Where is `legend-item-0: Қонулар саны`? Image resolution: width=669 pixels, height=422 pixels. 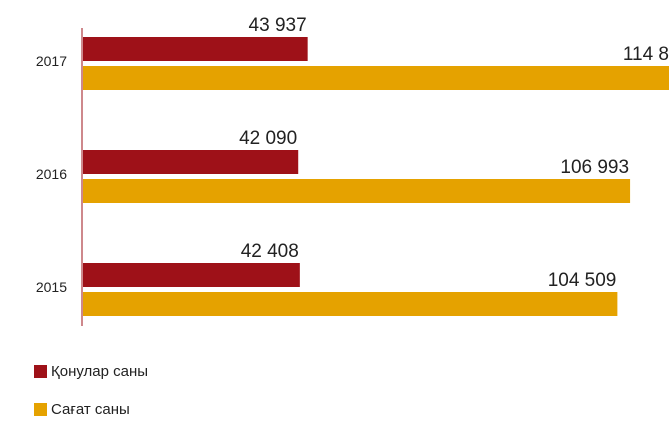 legend-item-0: Қонулар саны is located at coordinates (91, 371).